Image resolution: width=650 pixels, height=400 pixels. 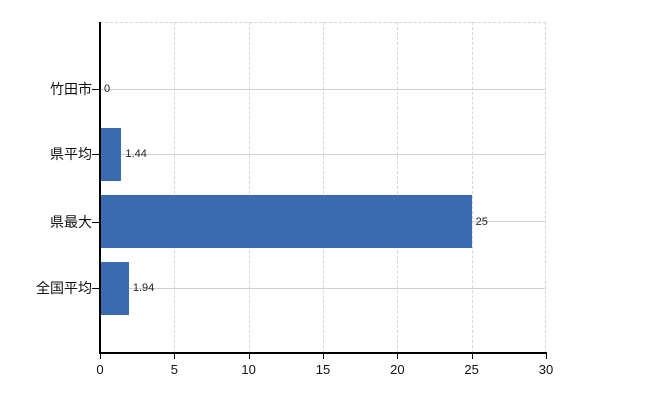 What do you see at coordinates (100, 188) in the screenshot?
I see `y-axis-line` at bounding box center [100, 188].